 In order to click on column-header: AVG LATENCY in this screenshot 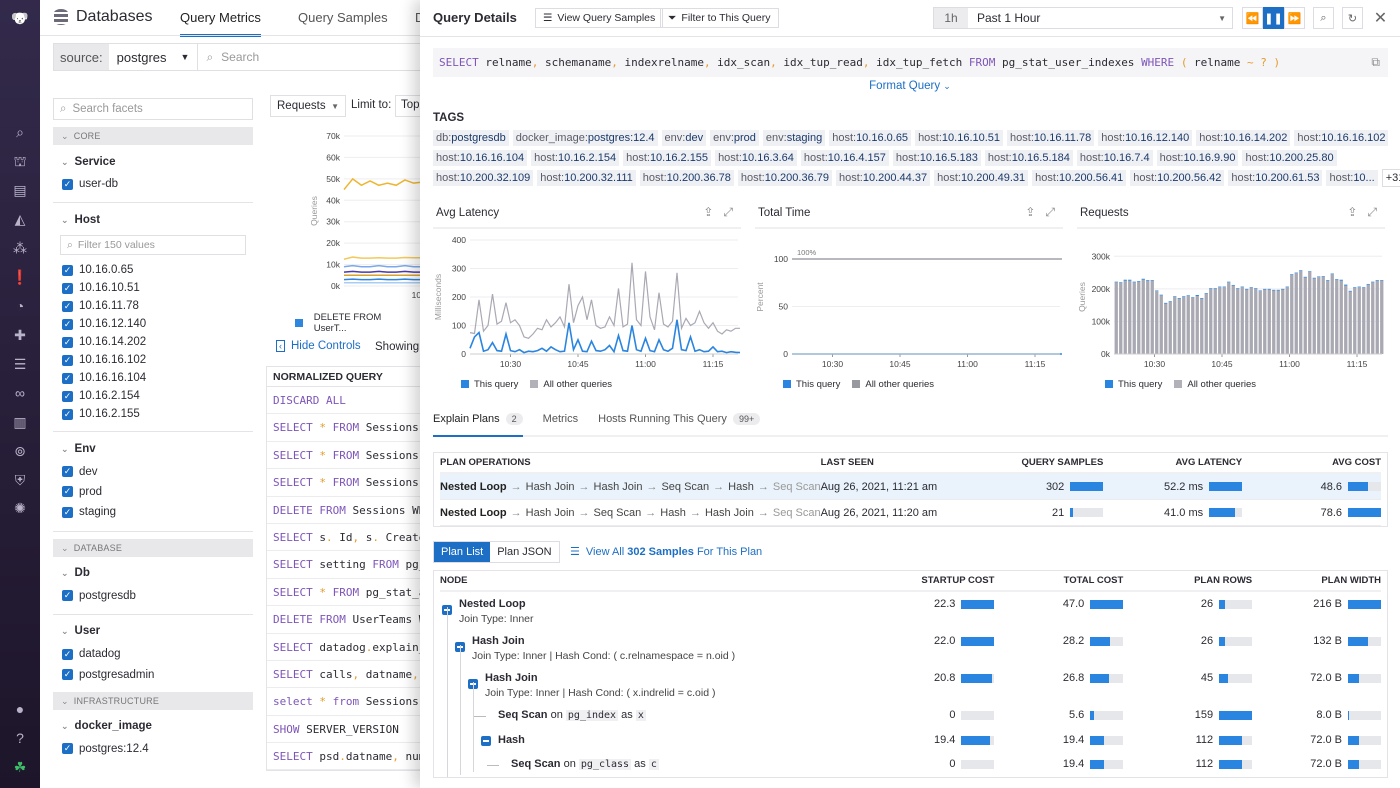, I will do `click(1209, 462)`.